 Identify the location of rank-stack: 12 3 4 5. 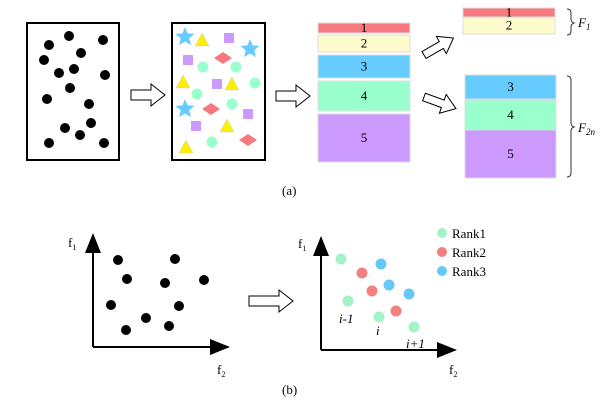
(364, 91).